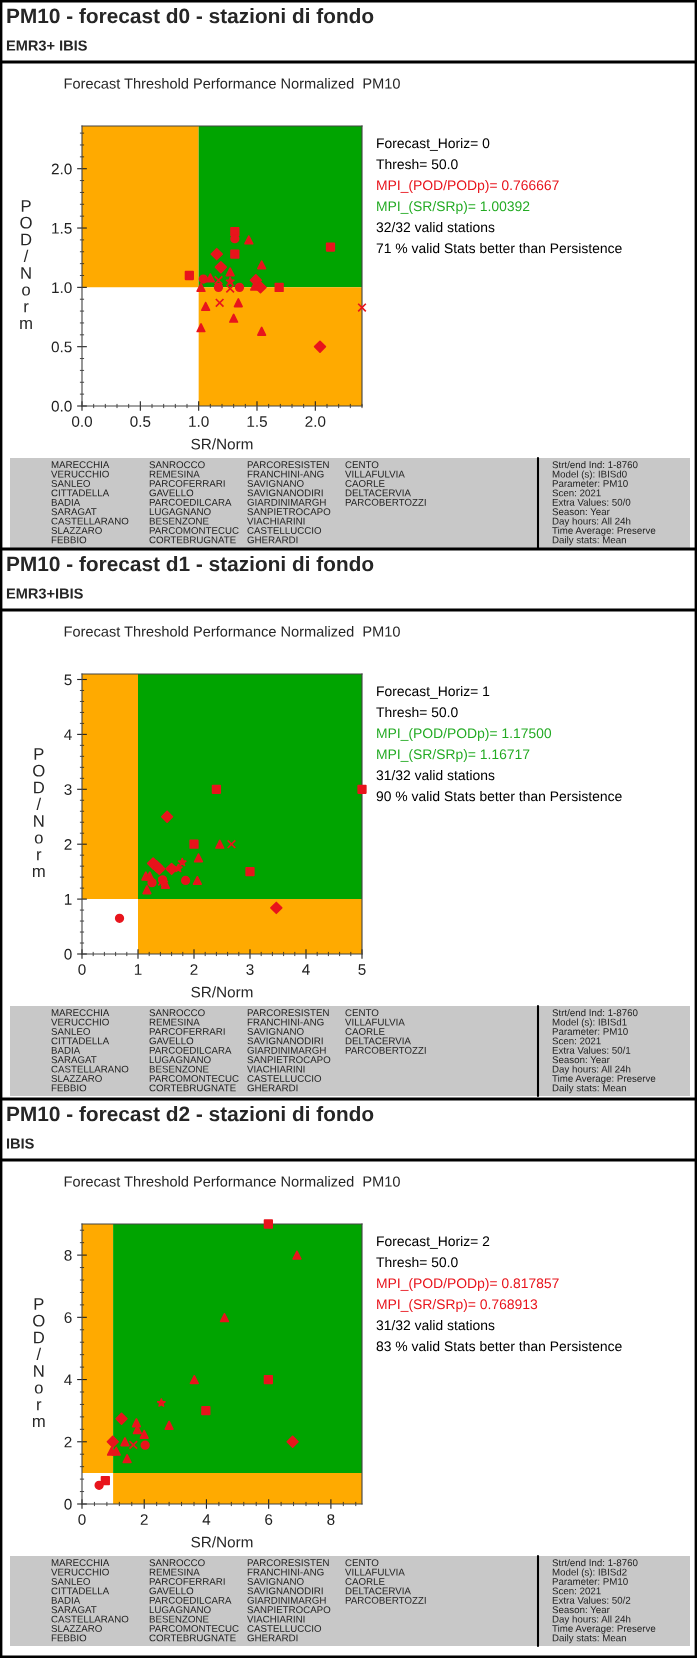  I want to click on y-tick-label: 0.5, so click(61, 347).